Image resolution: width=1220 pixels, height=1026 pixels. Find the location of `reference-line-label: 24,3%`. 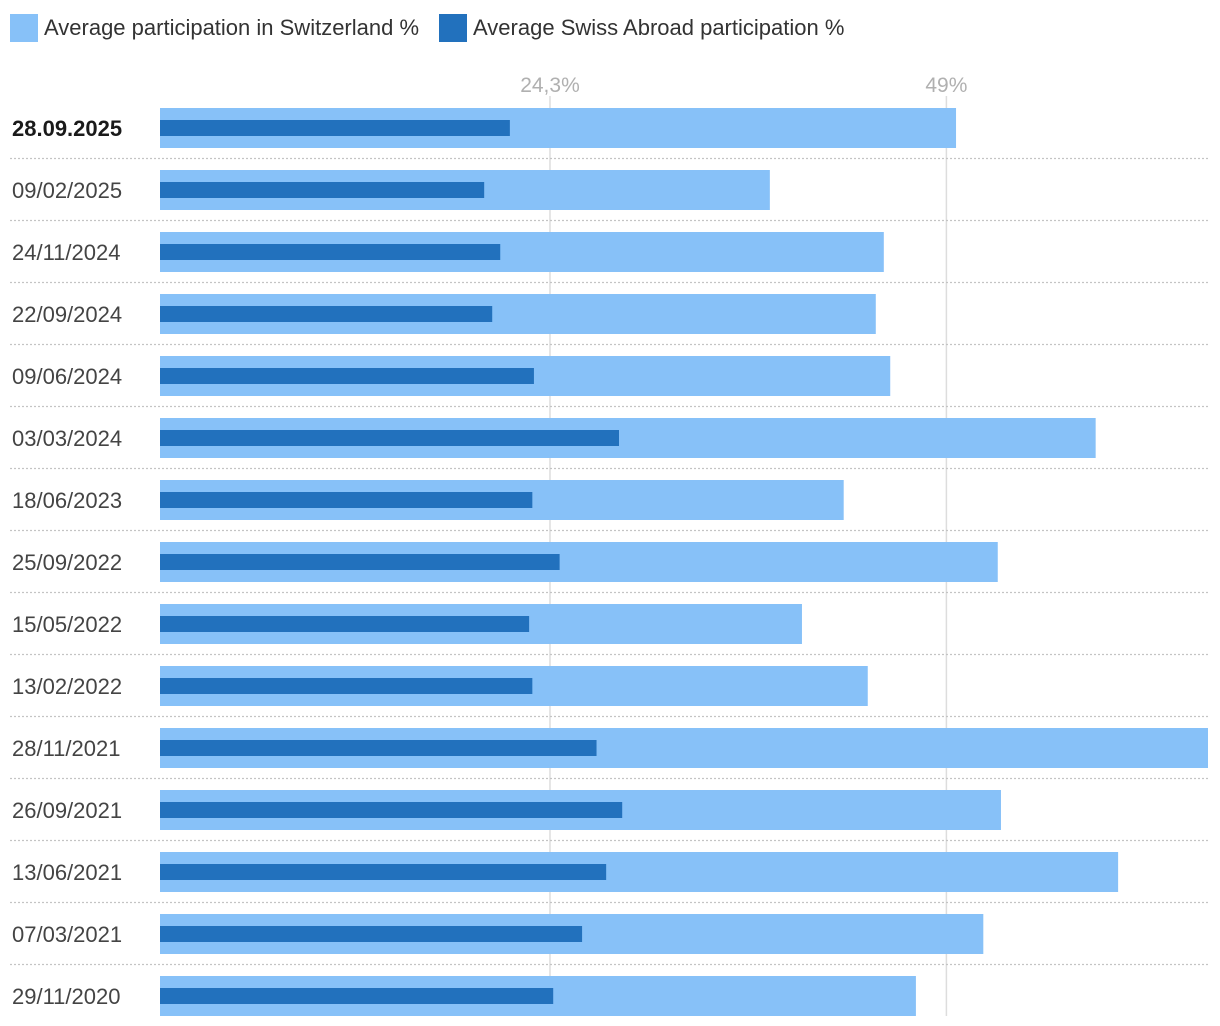

reference-line-label: 24,3% is located at coordinates (550, 85).